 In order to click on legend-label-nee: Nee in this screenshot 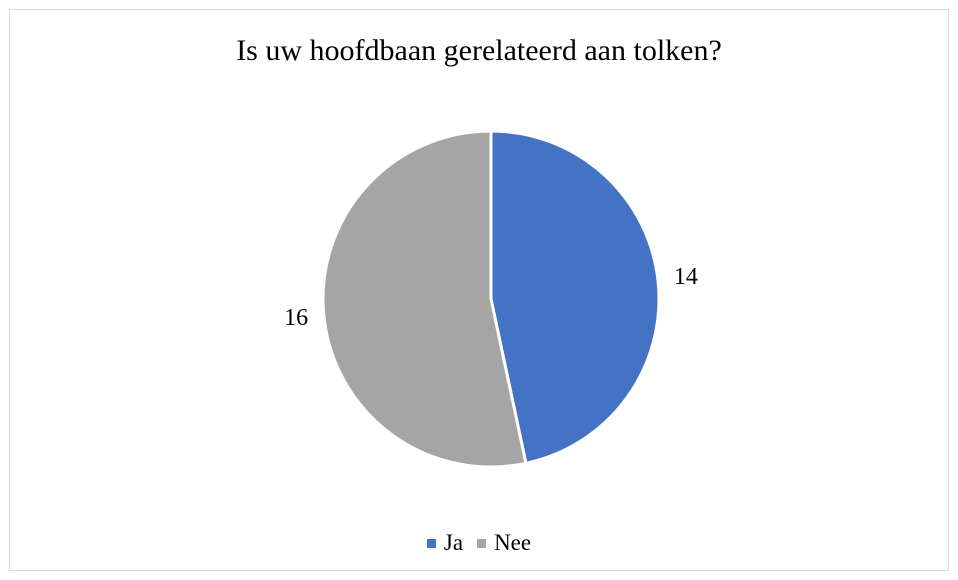, I will do `click(513, 542)`.